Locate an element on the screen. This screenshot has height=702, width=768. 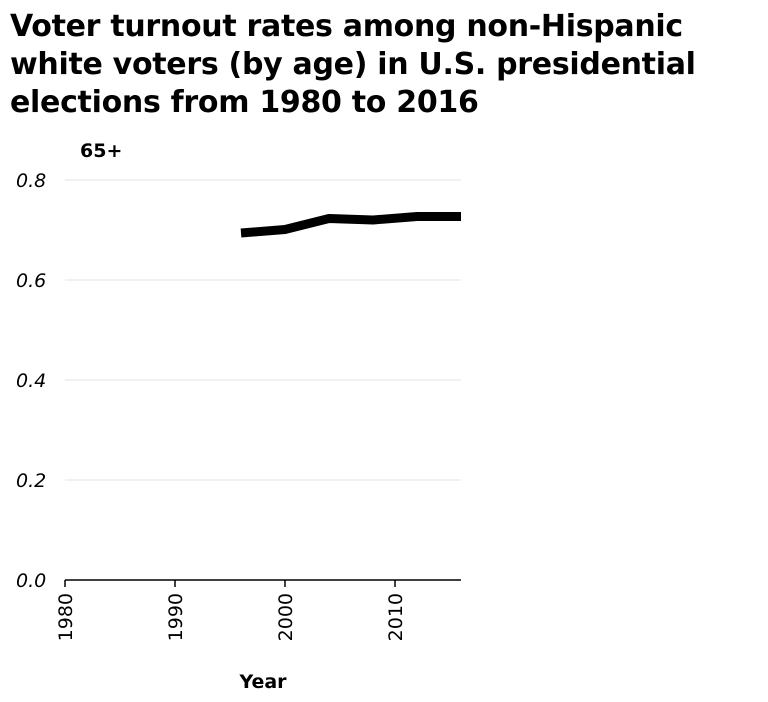
x-tick-label: 1990 is located at coordinates (176, 617).